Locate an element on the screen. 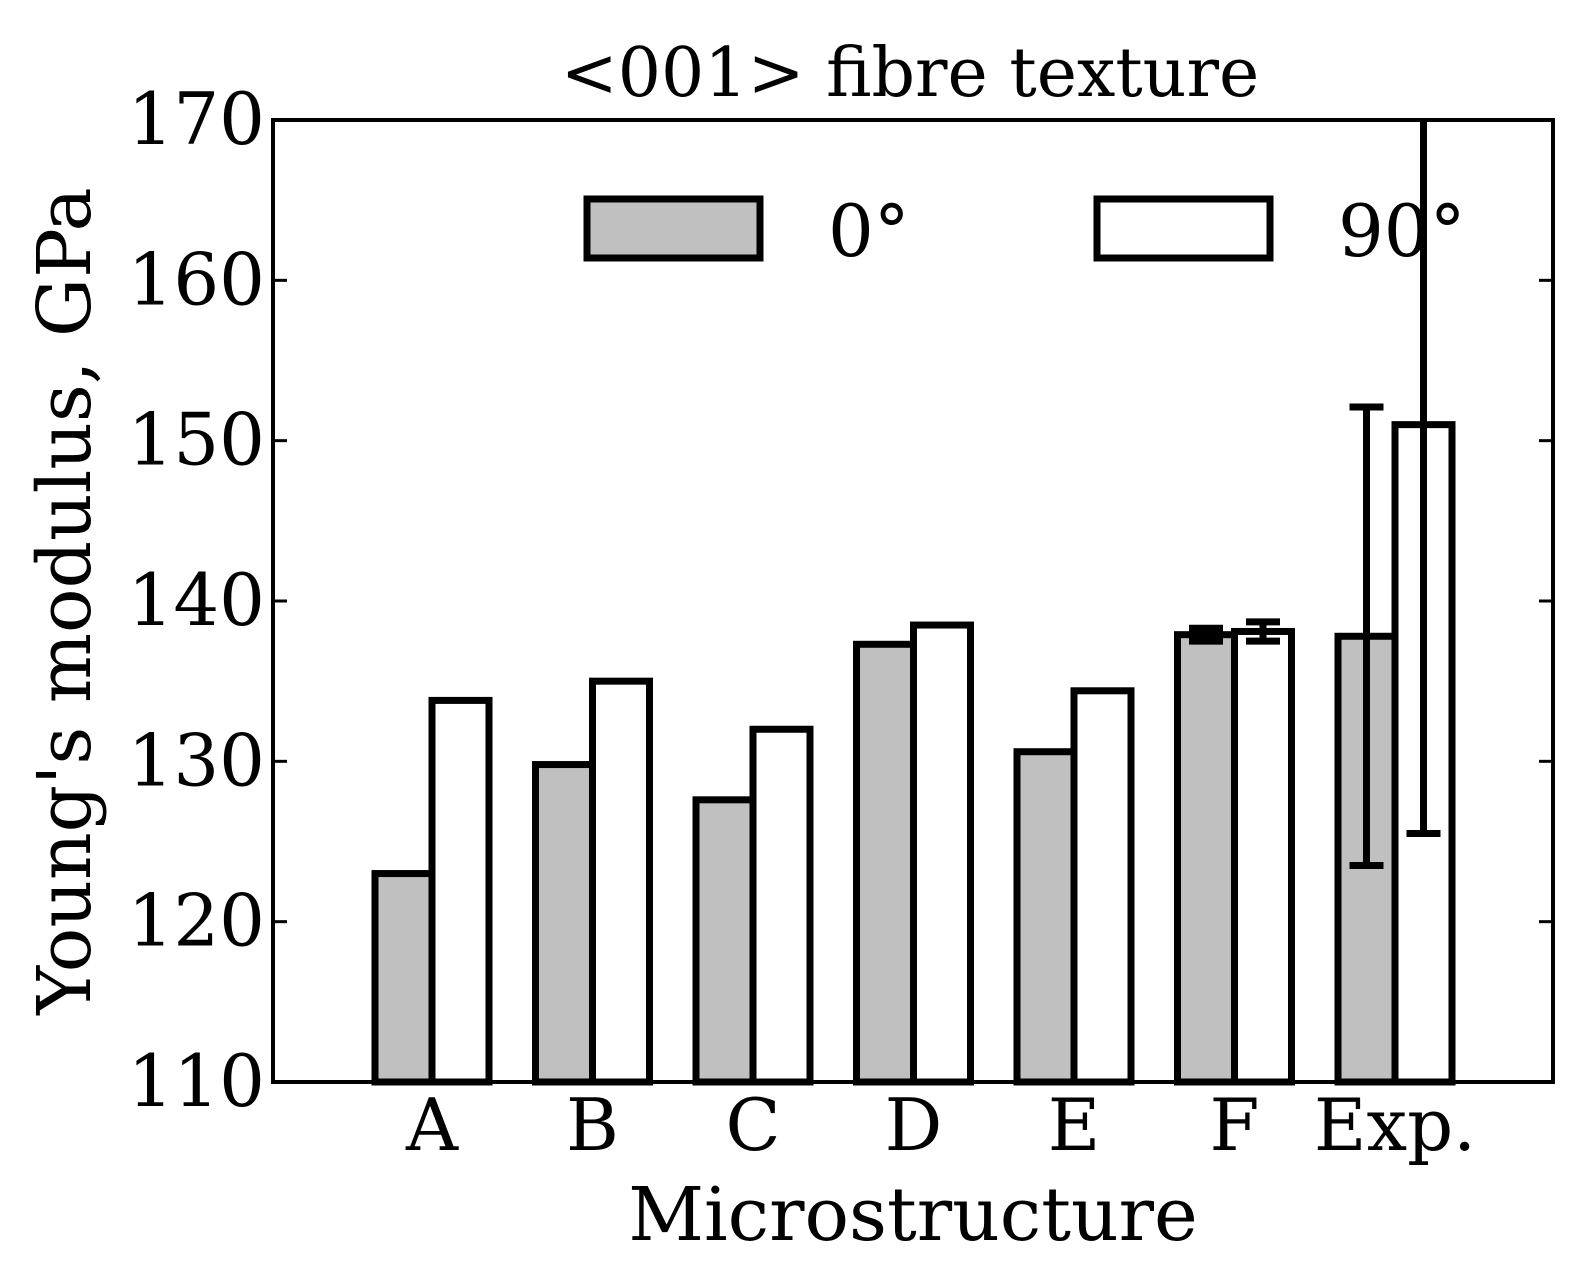  chart-title: <001> fibre texture is located at coordinates (910, 73).